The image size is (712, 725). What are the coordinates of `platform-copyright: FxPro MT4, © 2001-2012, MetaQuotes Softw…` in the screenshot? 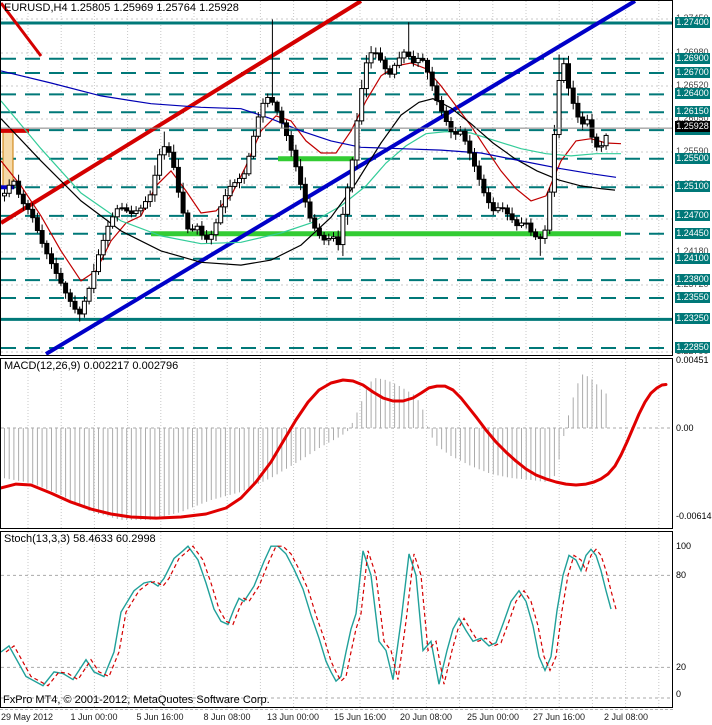 It's located at (136, 700).